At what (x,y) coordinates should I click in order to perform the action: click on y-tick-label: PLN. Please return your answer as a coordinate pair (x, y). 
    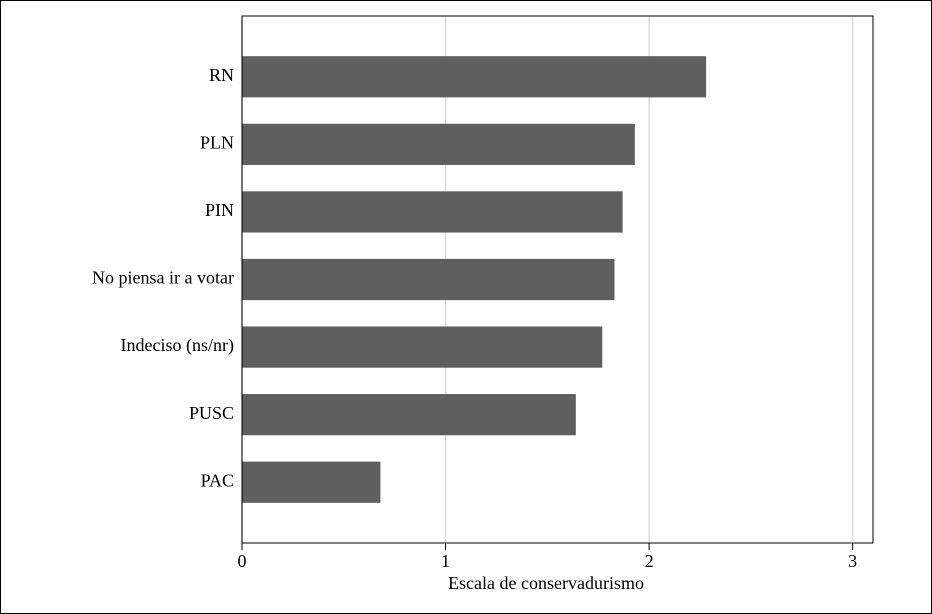
    Looking at the image, I should click on (217, 142).